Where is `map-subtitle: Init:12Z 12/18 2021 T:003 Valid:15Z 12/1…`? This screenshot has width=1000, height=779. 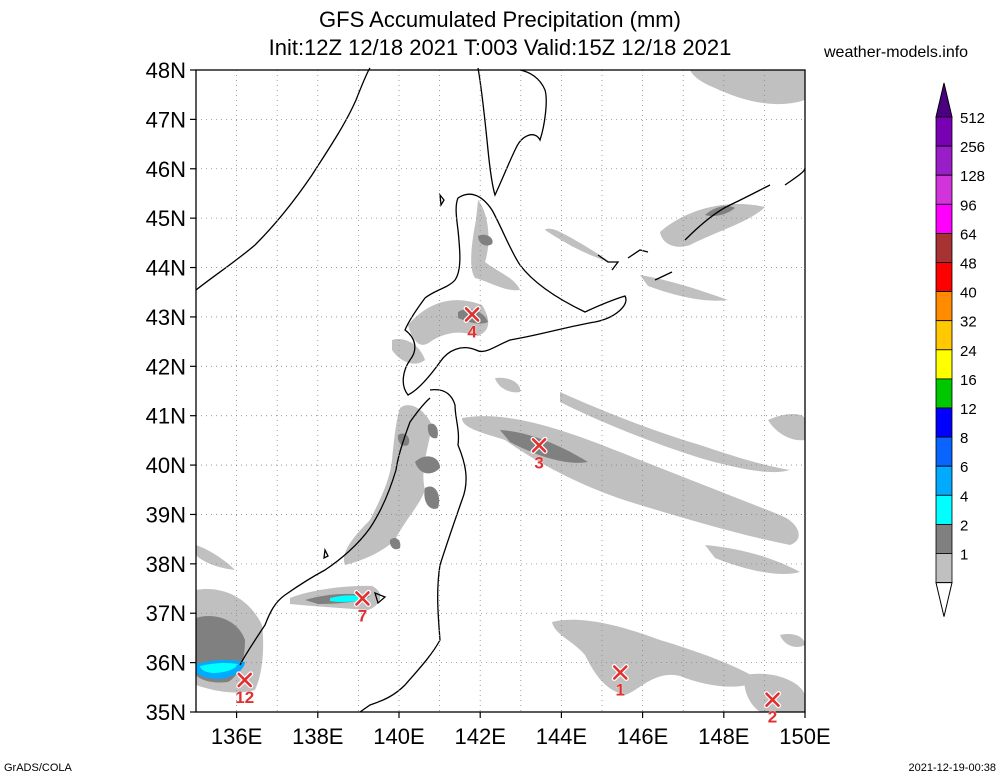 map-subtitle: Init:12Z 12/18 2021 T:003 Valid:15Z 12/1… is located at coordinates (500, 47).